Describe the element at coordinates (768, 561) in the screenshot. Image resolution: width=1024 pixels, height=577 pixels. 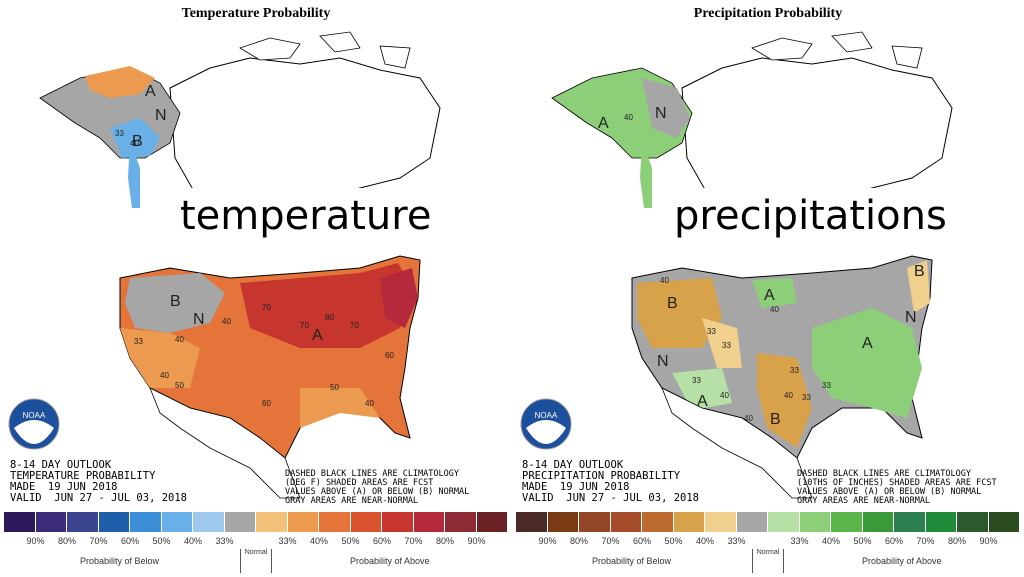
I see `precipitation-normal-caption: Normal` at that location.